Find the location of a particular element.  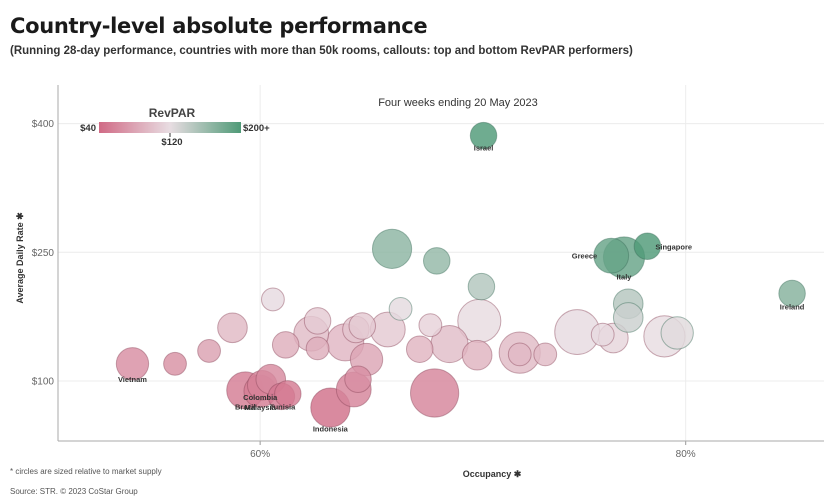

legend-color-ramp is located at coordinates (170, 127).